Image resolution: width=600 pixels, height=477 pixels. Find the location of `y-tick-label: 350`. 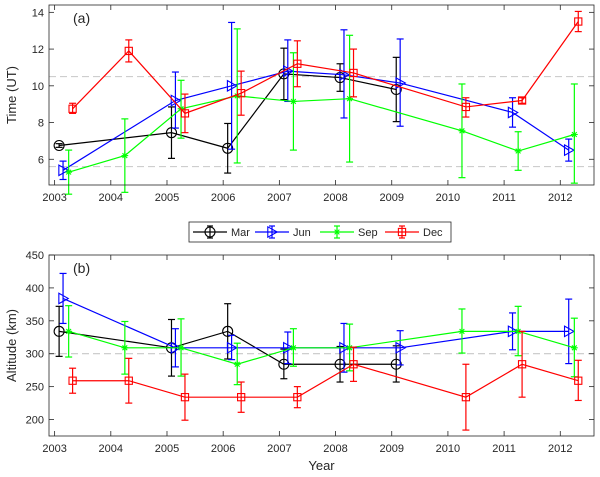

y-tick-label: 350 is located at coordinates (35, 322).